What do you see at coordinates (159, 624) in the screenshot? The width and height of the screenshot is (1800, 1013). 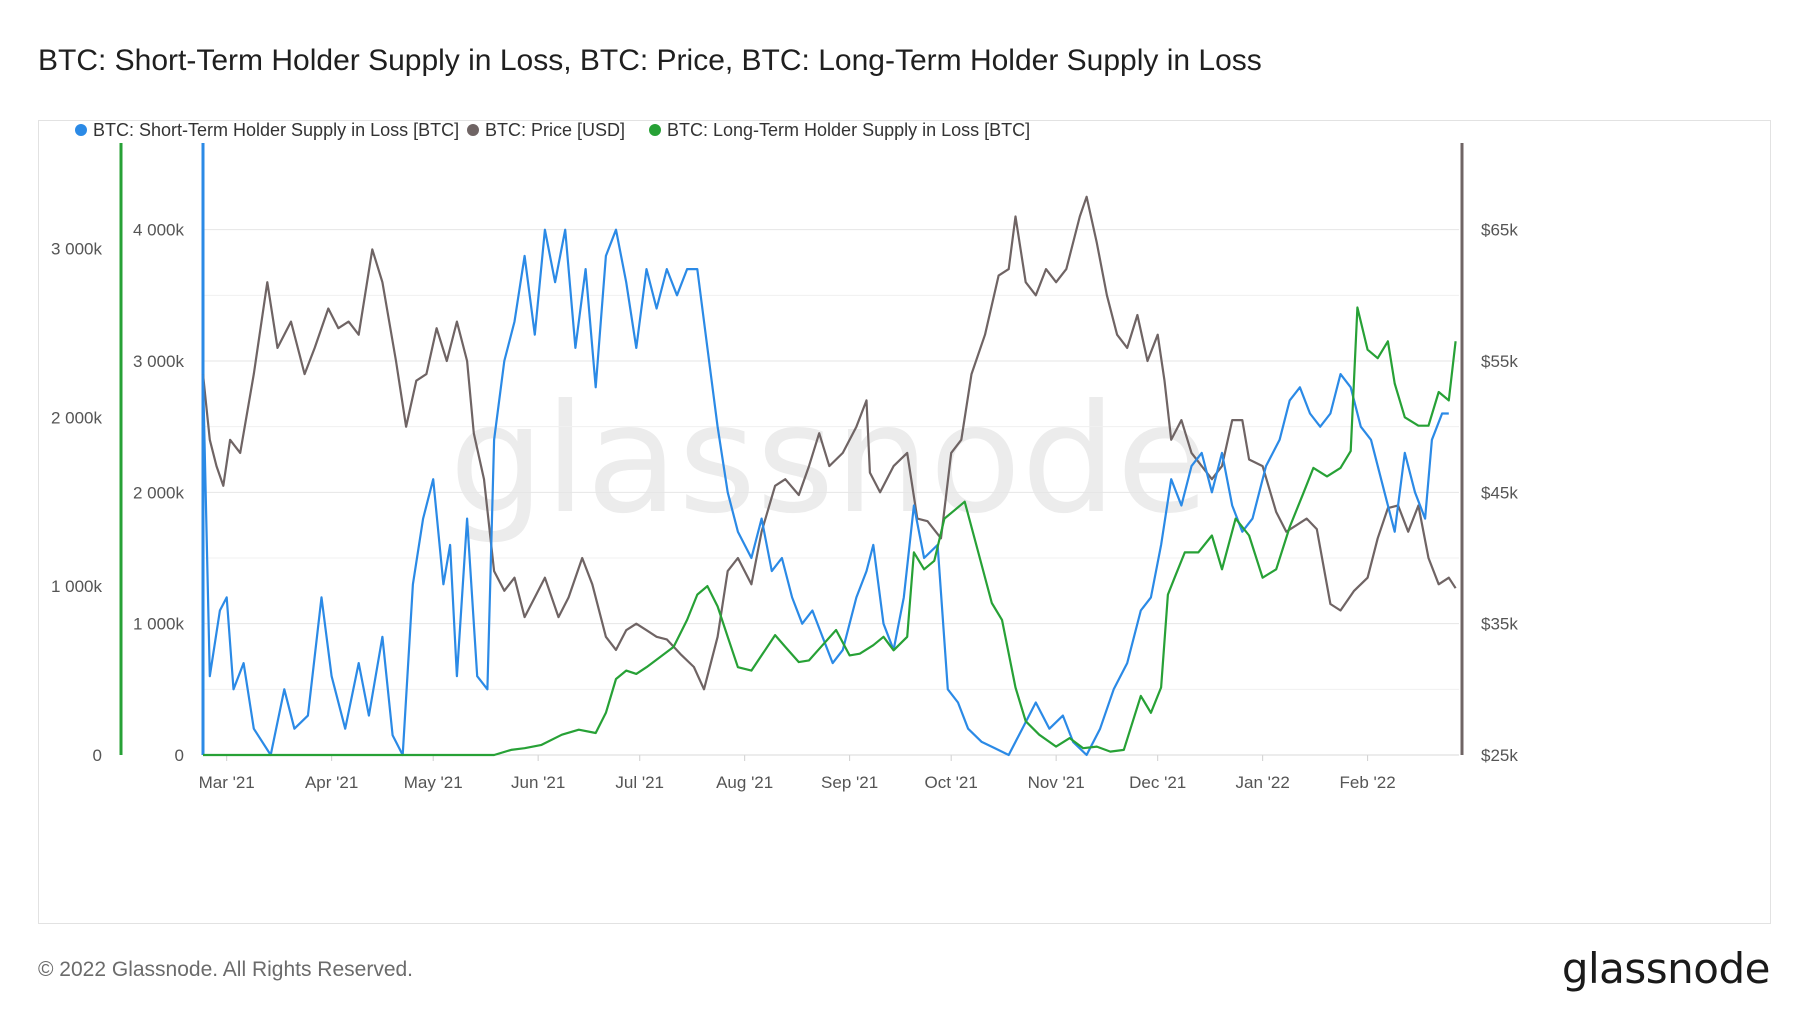 I see `sth-axis-tick: 1 000k` at bounding box center [159, 624].